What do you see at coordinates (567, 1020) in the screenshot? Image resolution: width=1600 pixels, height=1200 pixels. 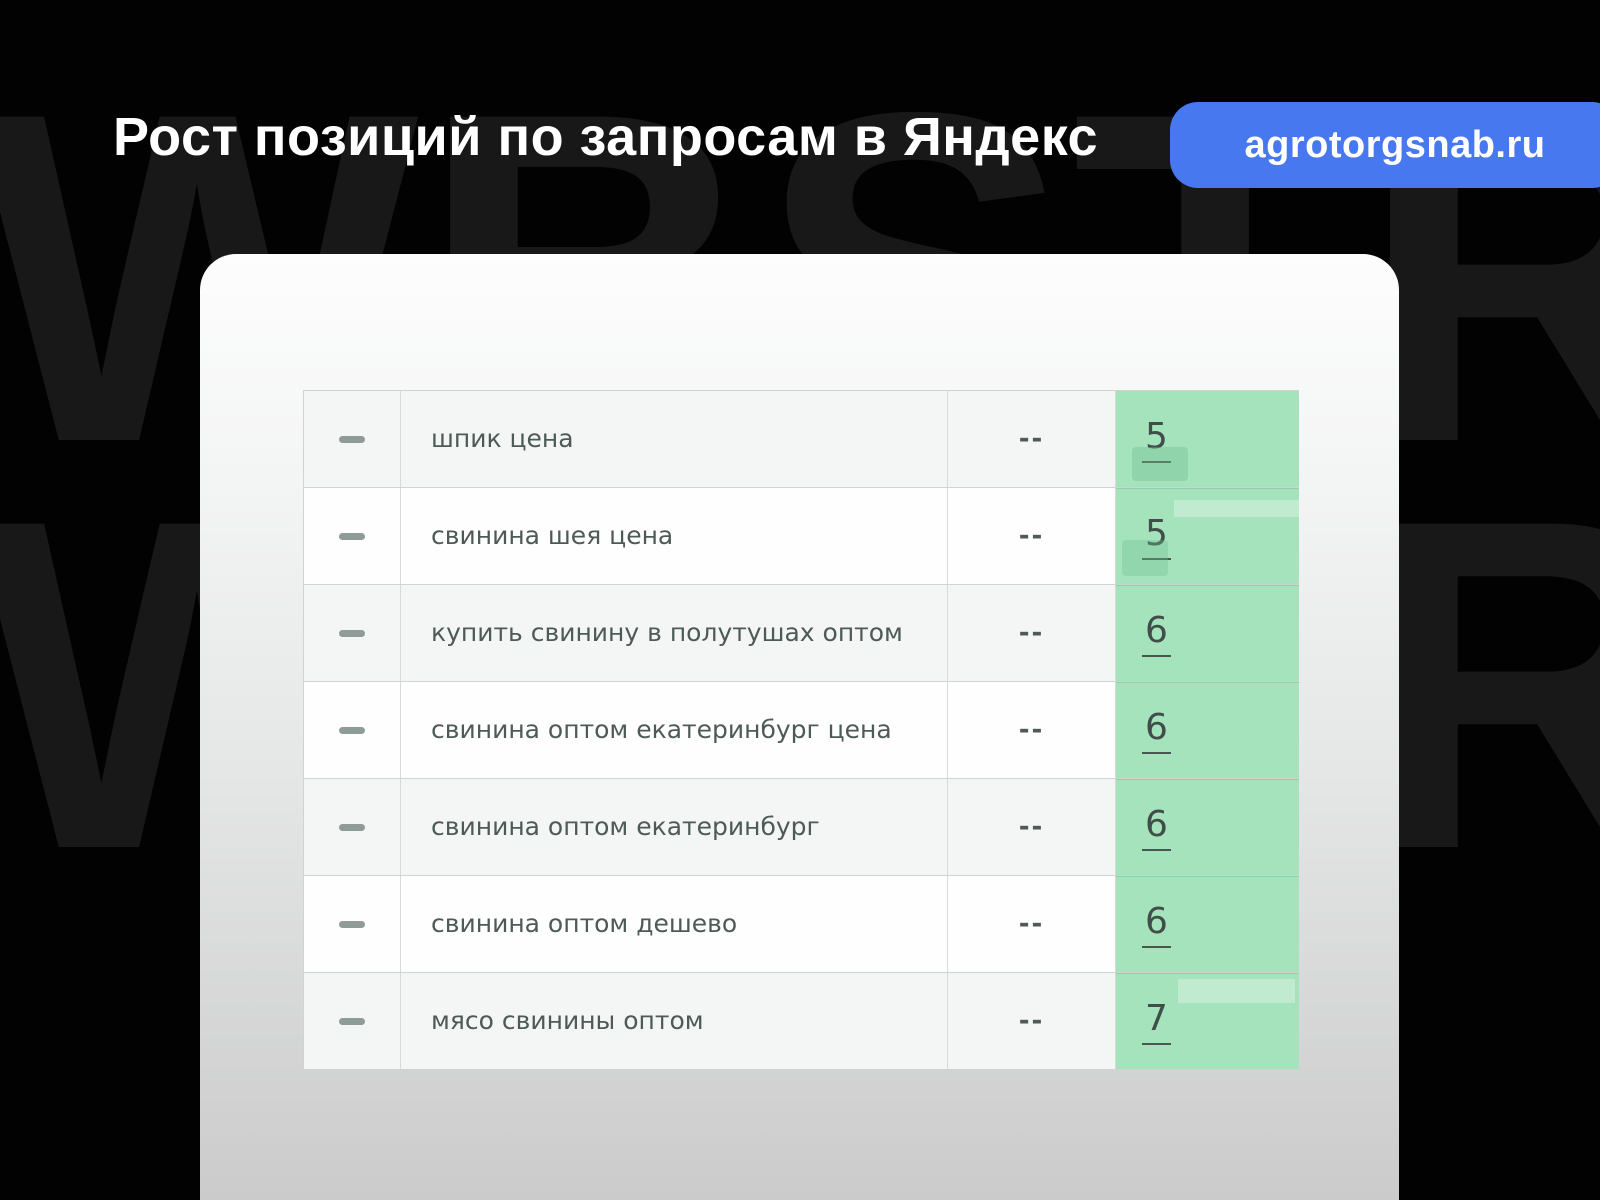 I see `query-text: мясо свинины оптом` at bounding box center [567, 1020].